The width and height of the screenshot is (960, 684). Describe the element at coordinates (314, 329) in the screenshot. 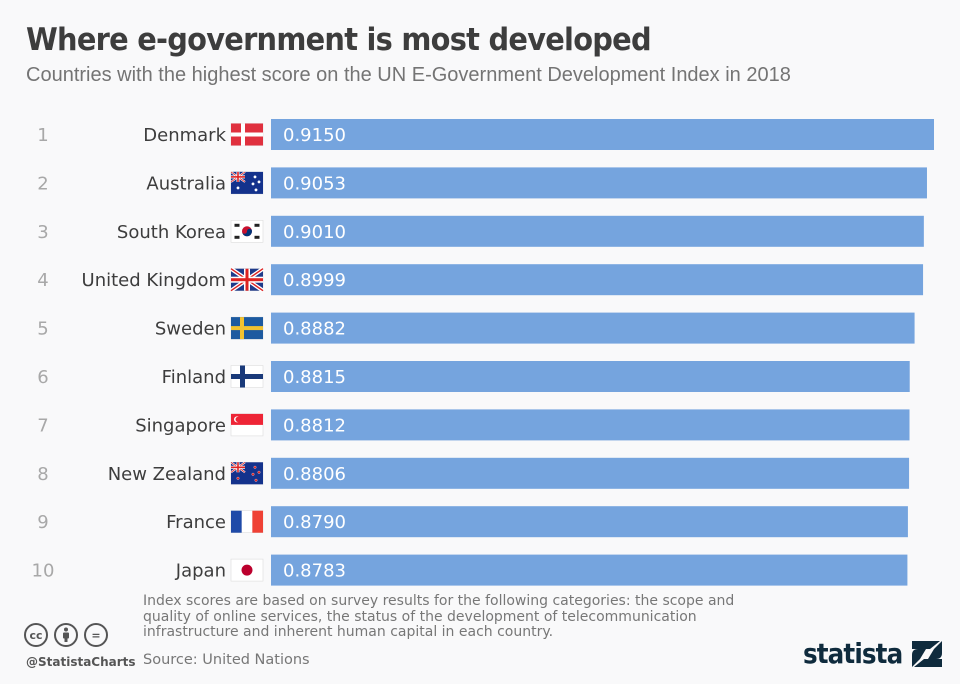

I see `value-label: 0.8882` at that location.